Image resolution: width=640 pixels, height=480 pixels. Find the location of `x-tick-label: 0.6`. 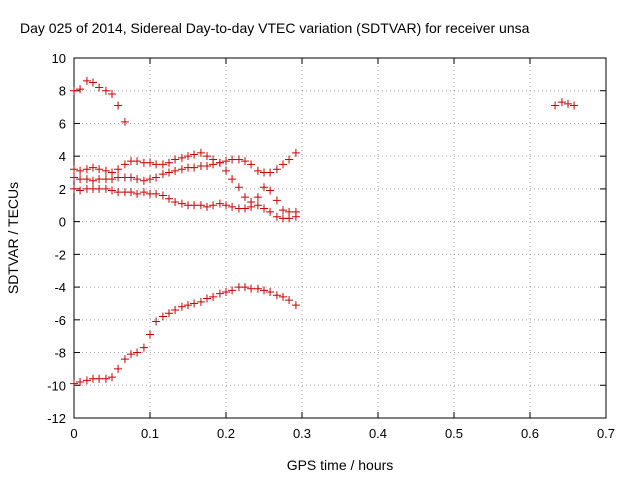

x-tick-label: 0.6 is located at coordinates (530, 433).